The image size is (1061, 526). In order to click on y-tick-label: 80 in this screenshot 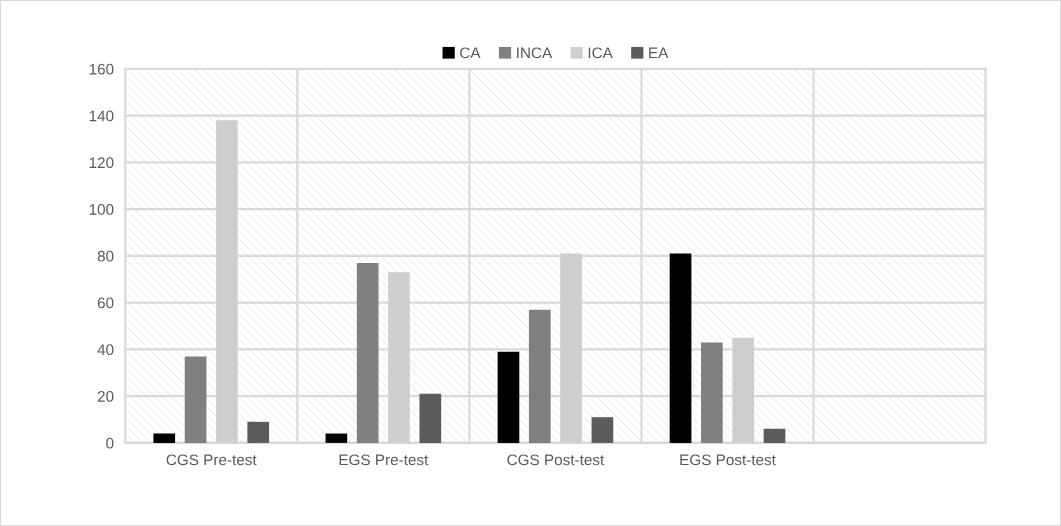, I will do `click(105, 256)`.